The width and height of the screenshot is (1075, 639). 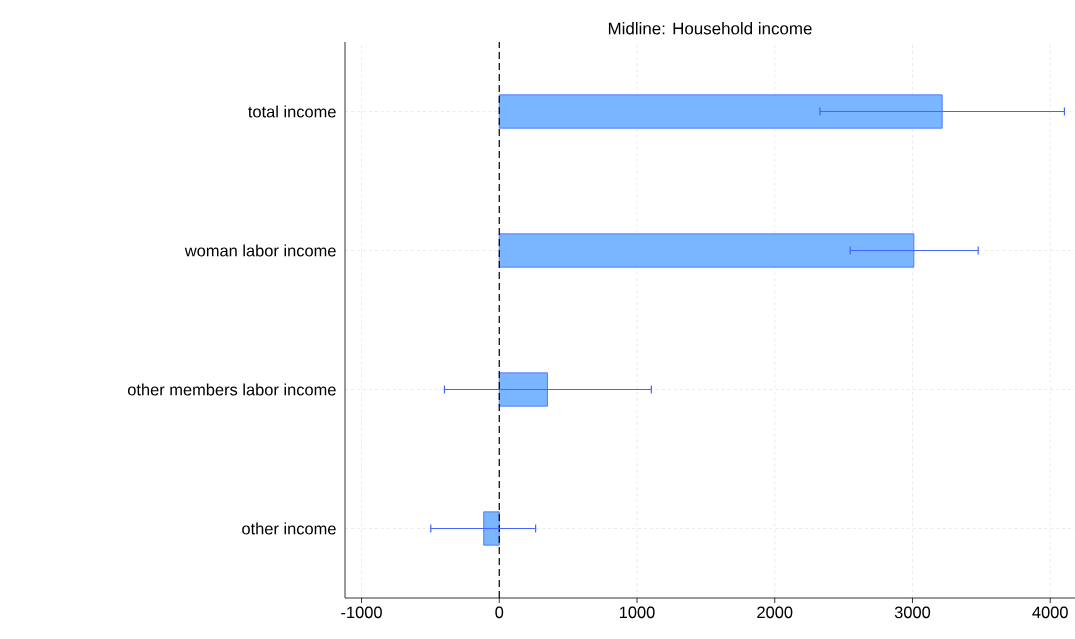 I want to click on x-tick-label: 4000, so click(x=1050, y=612).